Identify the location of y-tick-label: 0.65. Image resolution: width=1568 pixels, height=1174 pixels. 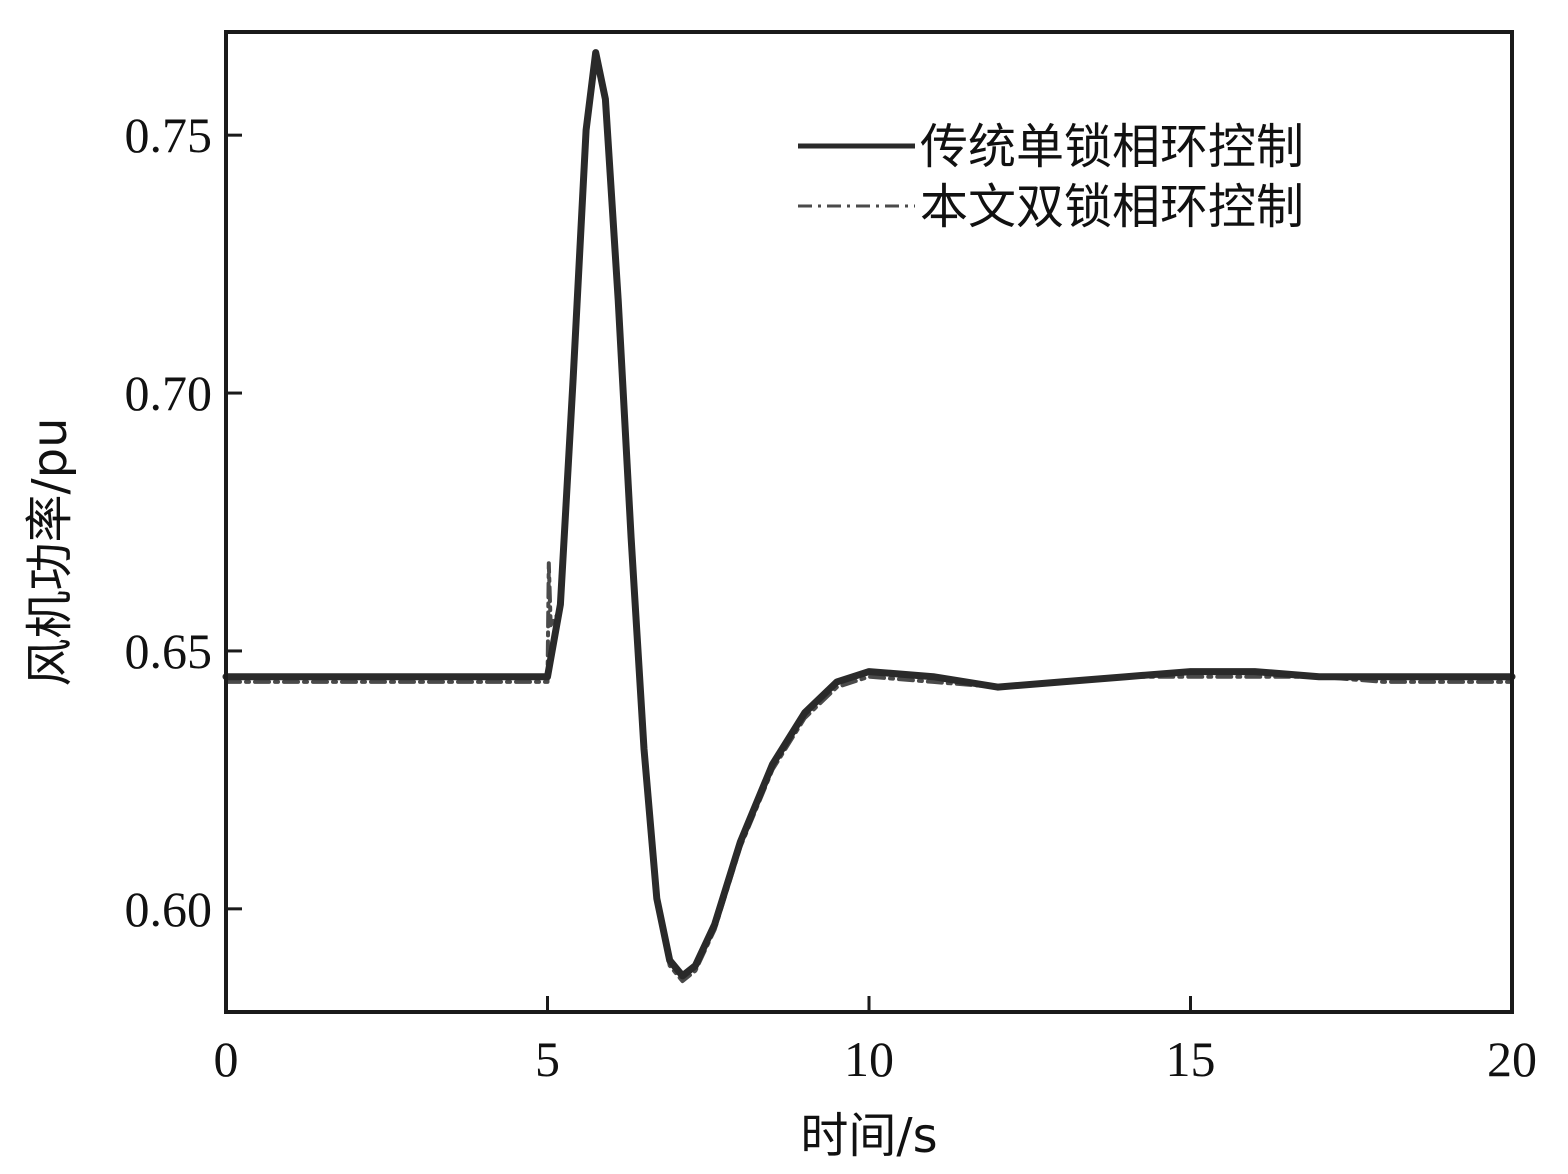
(169, 651).